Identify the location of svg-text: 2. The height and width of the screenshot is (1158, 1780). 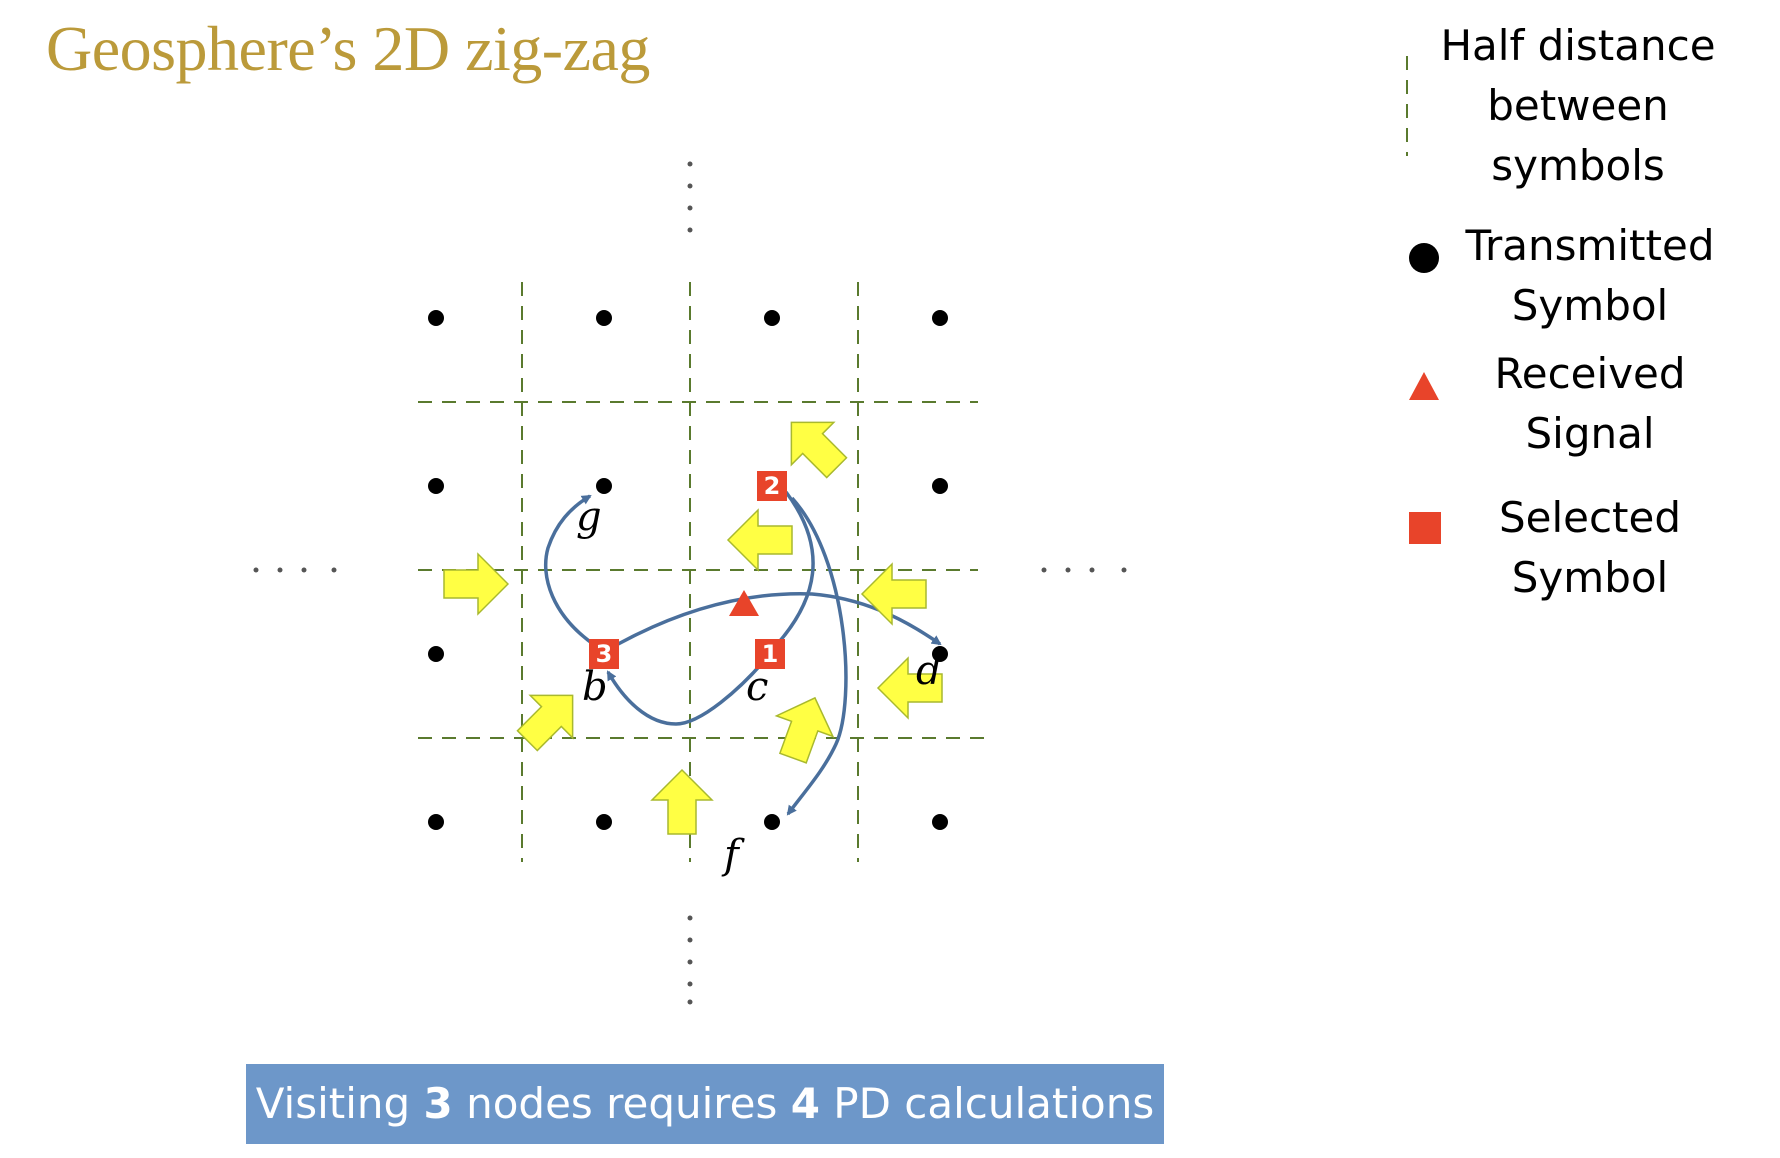
(772, 486).